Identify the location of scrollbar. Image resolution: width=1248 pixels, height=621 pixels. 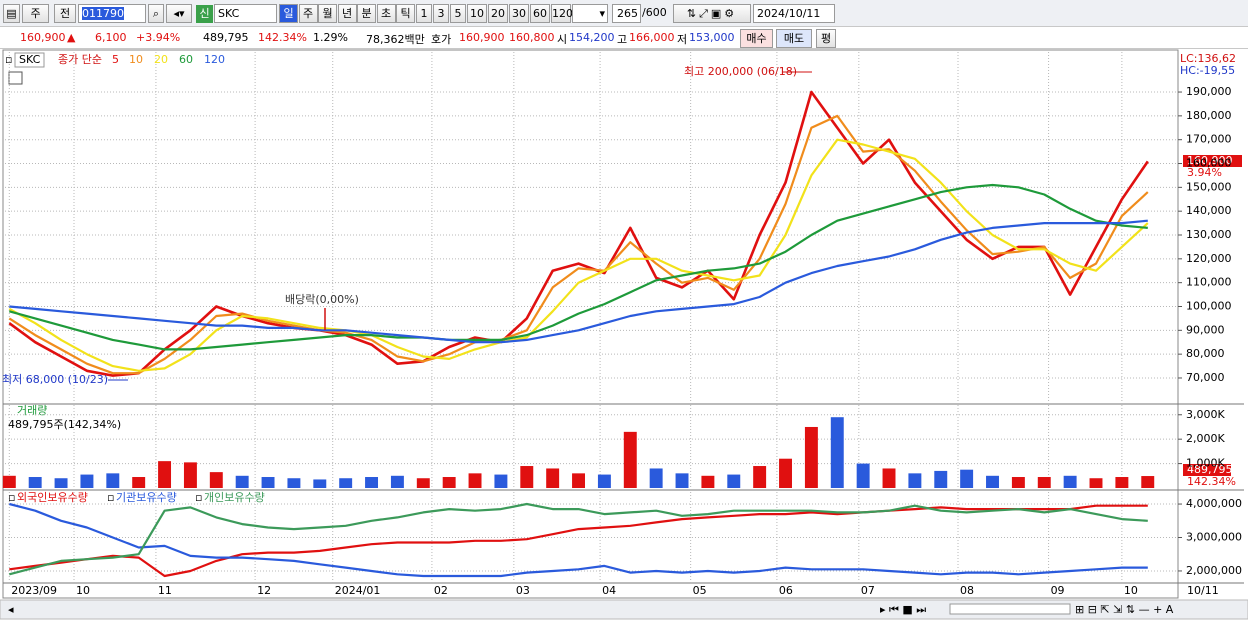
(624, 609).